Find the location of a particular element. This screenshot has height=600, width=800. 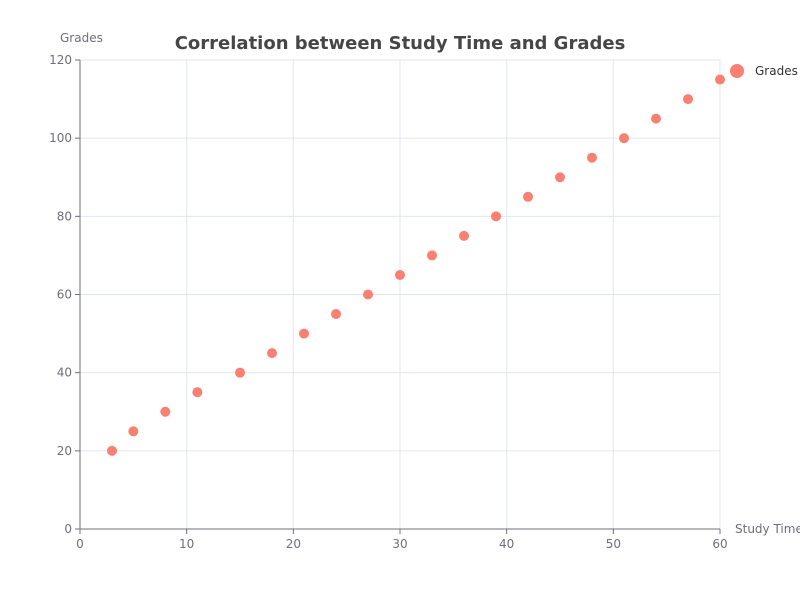

y-tick-label: 60 is located at coordinates (64, 295).